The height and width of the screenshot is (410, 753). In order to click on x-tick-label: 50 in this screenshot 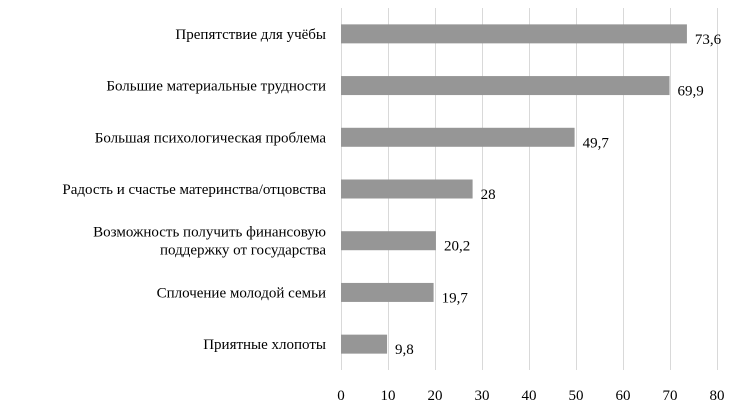, I will do `click(576, 396)`.